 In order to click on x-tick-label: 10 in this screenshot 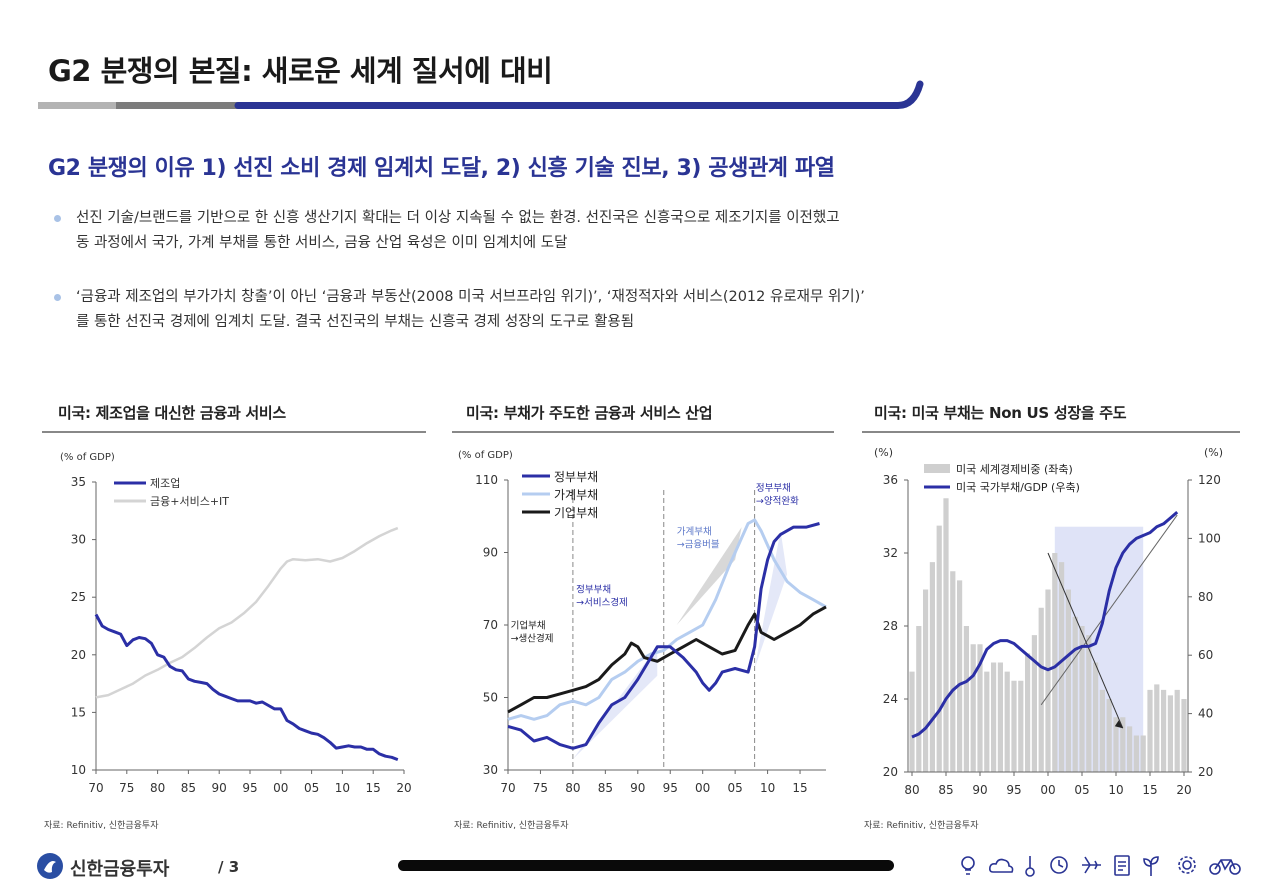, I will do `click(767, 788)`.